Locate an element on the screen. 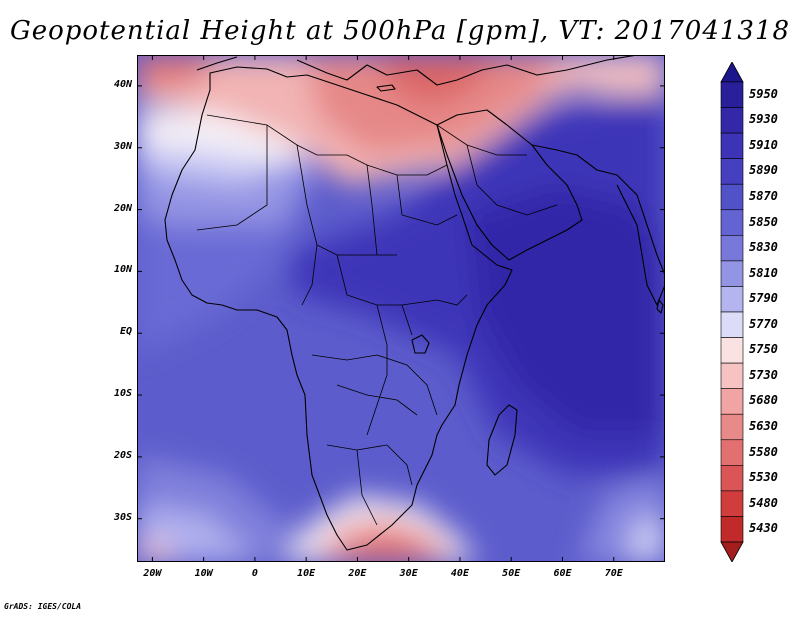 The image size is (800, 618). field-north-dark is located at coordinates (437, 80).